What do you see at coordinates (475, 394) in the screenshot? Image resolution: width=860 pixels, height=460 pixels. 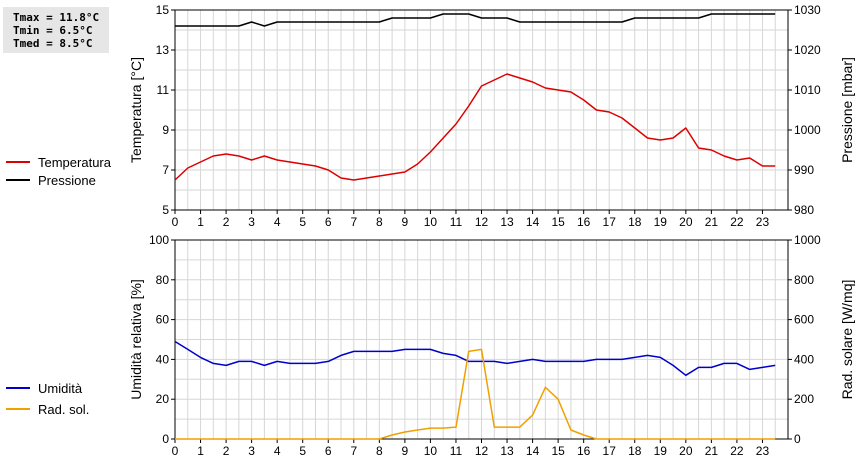 I see `panel-2-series-rad-sol` at bounding box center [475, 394].